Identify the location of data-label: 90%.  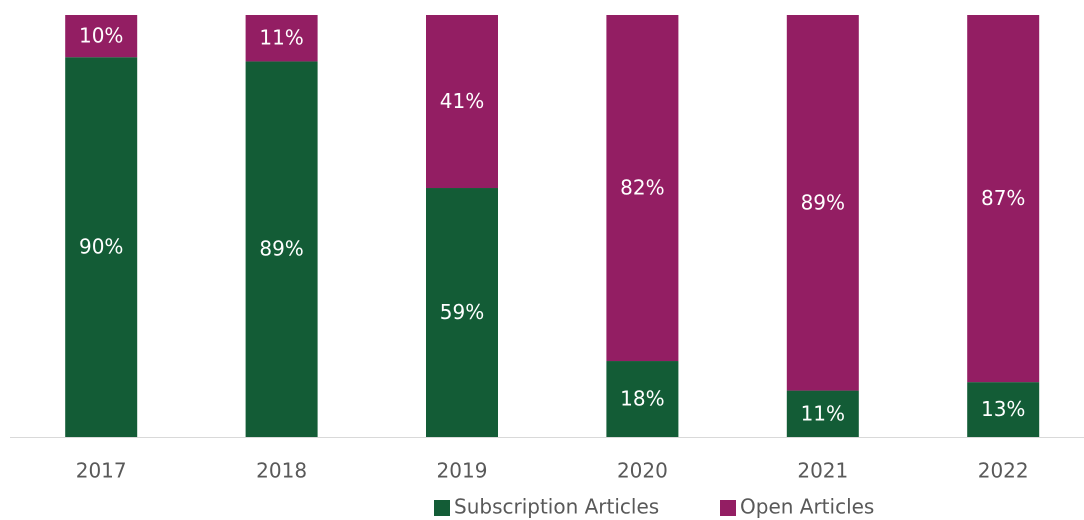
(101, 247).